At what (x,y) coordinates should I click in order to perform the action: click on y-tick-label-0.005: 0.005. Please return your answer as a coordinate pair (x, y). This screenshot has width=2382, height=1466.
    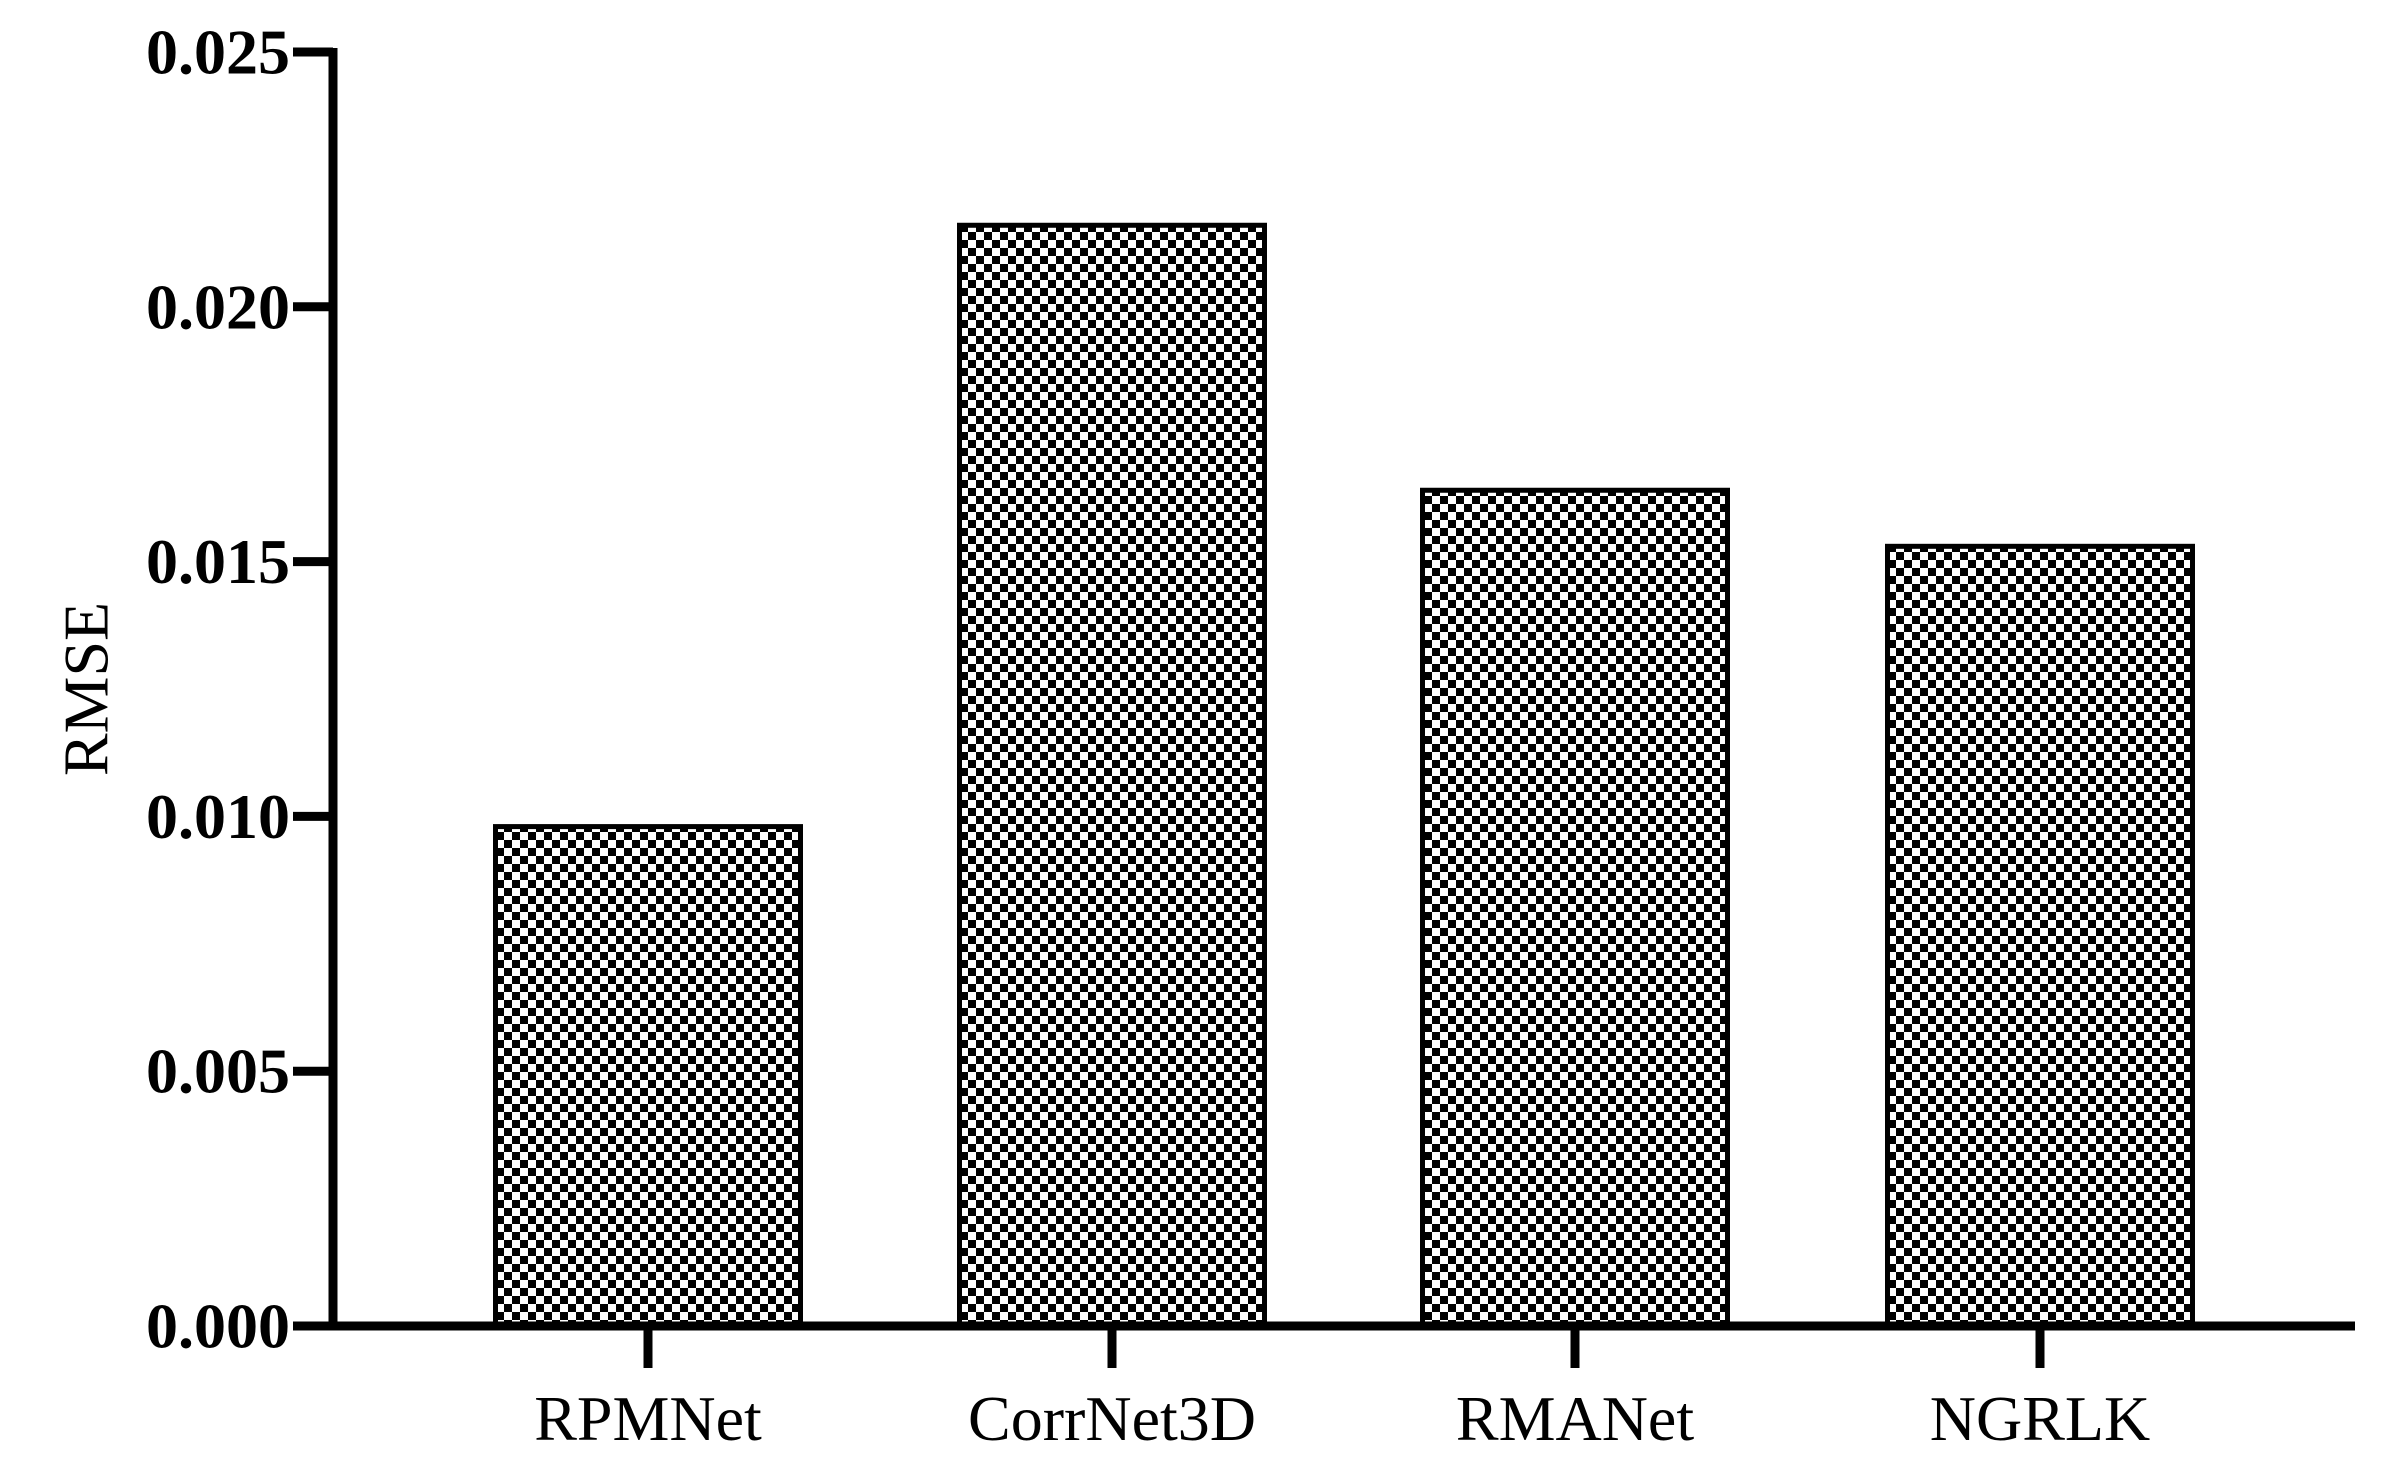
    Looking at the image, I should click on (218, 1071).